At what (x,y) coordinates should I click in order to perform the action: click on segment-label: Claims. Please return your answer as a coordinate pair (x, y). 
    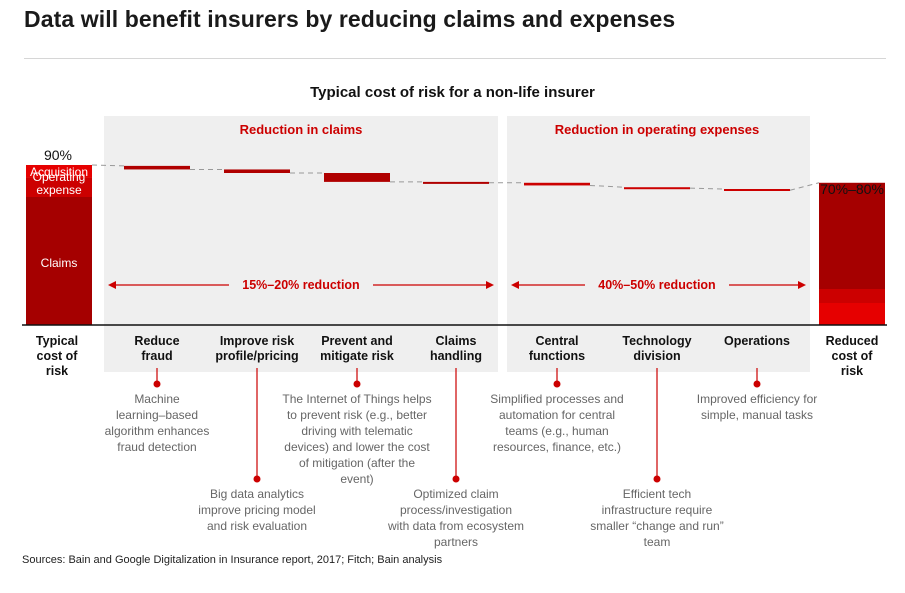
    Looking at the image, I should click on (59, 263).